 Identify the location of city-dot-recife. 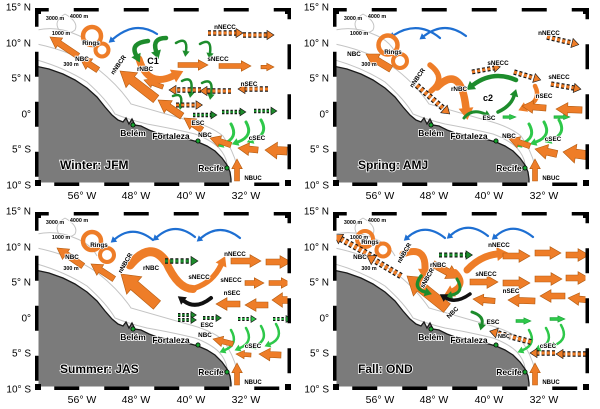
(227, 372).